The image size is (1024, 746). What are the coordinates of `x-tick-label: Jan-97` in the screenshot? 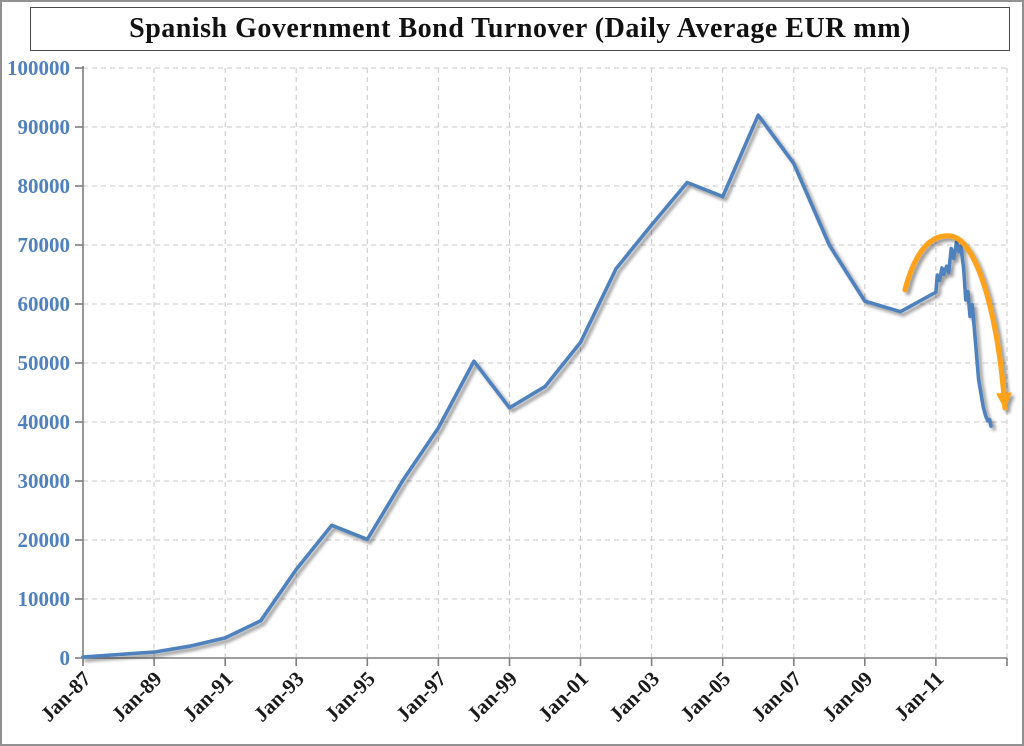 It's located at (421, 697).